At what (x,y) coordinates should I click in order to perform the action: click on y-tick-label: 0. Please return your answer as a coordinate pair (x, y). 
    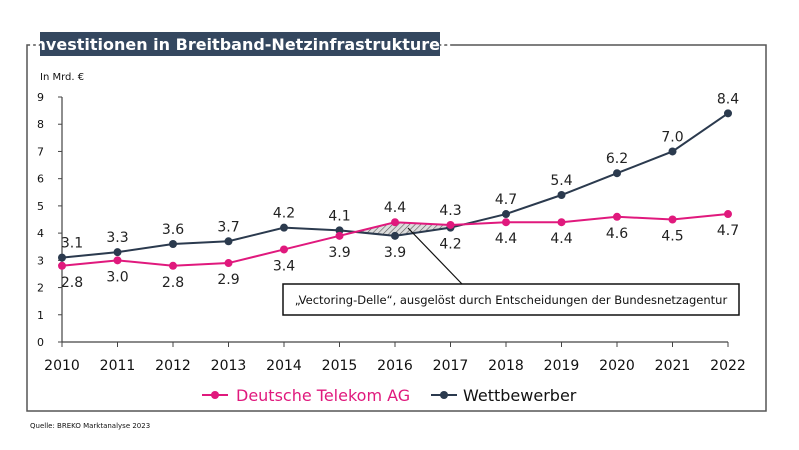
    Looking at the image, I should click on (40, 342).